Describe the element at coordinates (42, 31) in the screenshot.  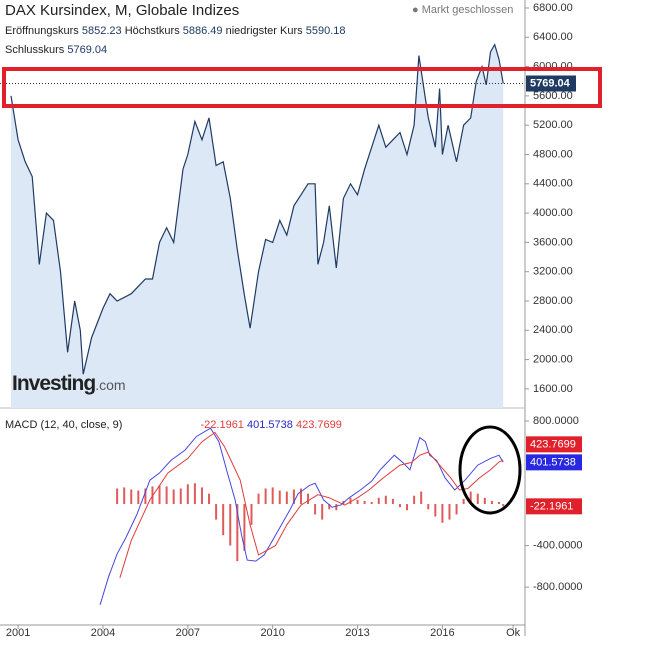
I see `stat-label: Eröffnungskurs` at that location.